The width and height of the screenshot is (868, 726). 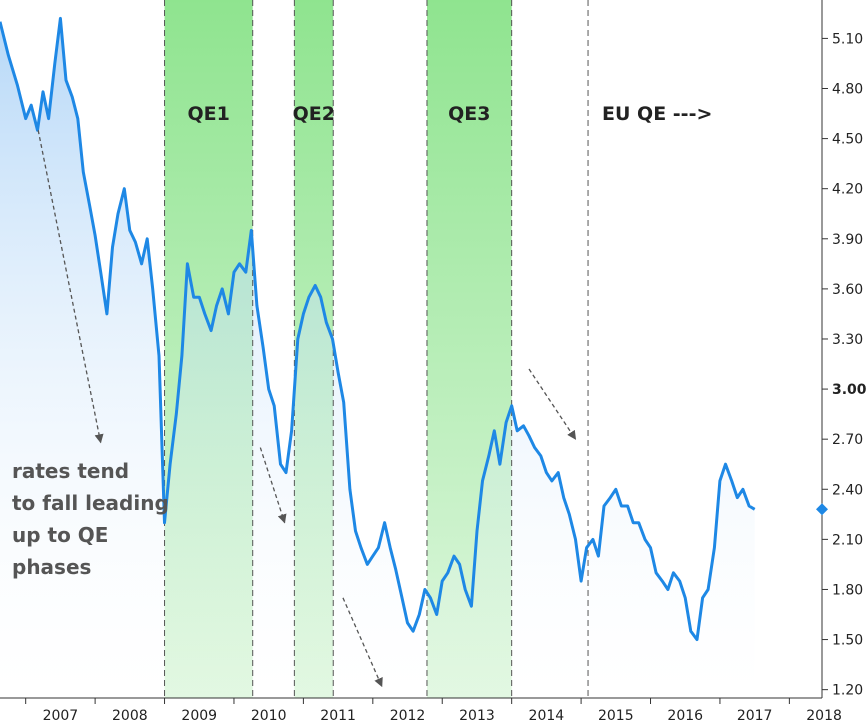 I want to click on phase-label-qe2: QE2, so click(x=314, y=114).